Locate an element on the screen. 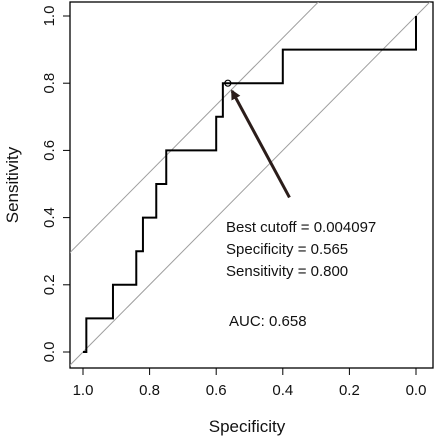  y-axis-ticks: 0.0 0.2 0.4 0.6 0.8 1.0 is located at coordinates (55, 184).